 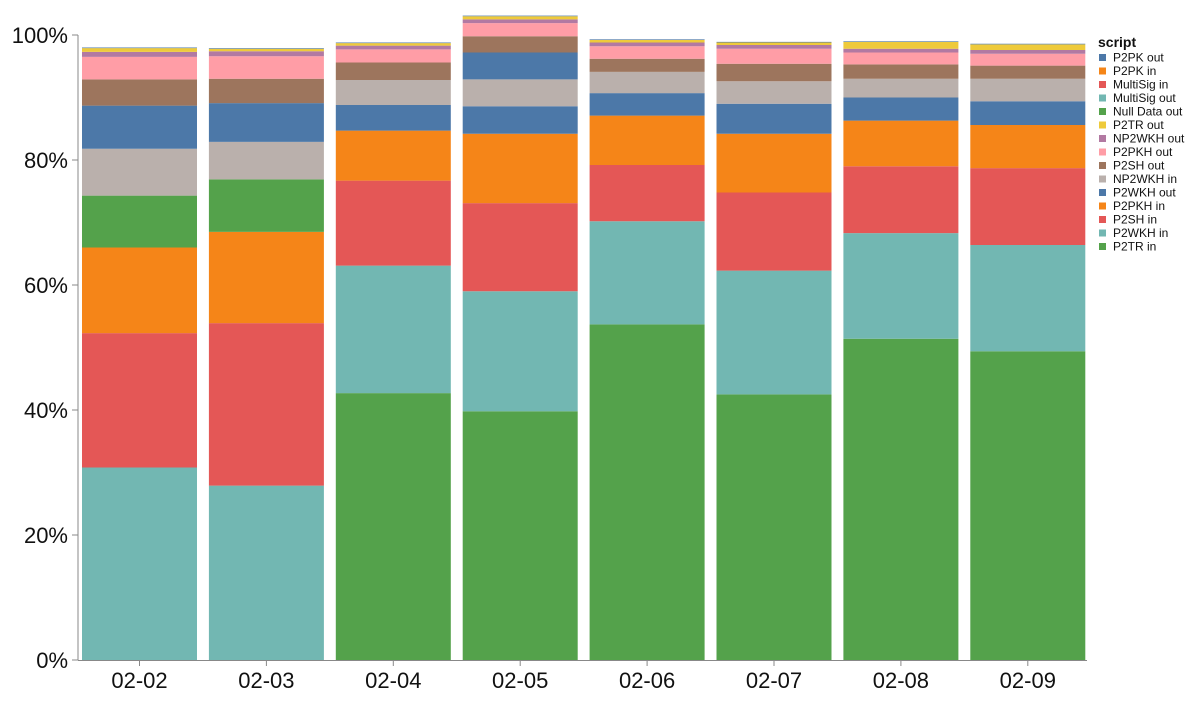 What do you see at coordinates (266, 277) in the screenshot?
I see `bar-segment-02-03-p2pkh-in` at bounding box center [266, 277].